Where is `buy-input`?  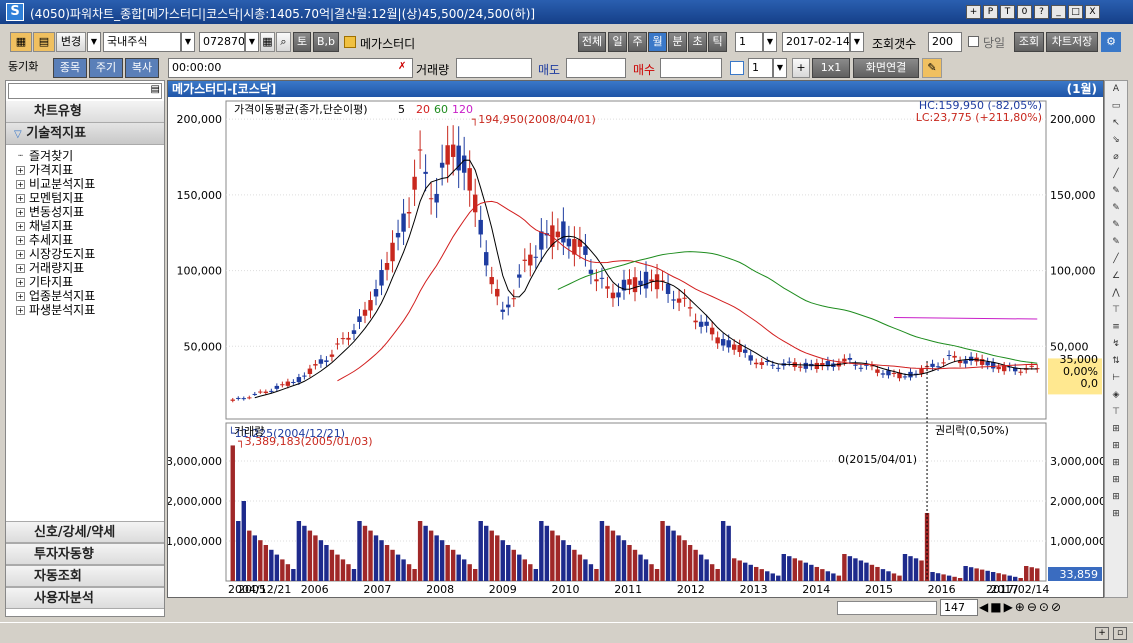 buy-input is located at coordinates (691, 68).